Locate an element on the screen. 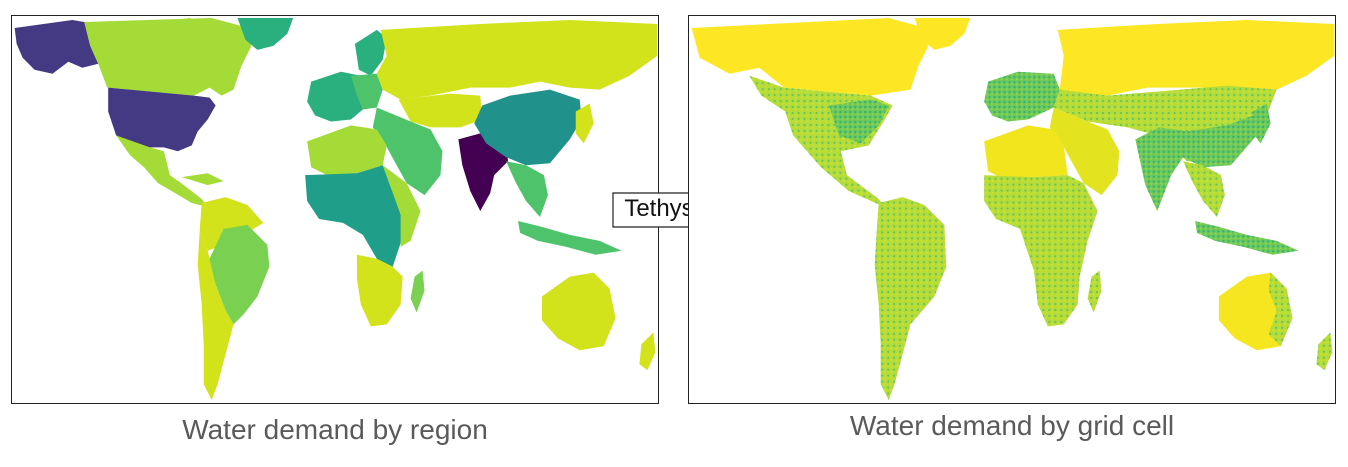 This screenshot has height=467, width=1348. grid-india-china-east is located at coordinates (1196, 163).